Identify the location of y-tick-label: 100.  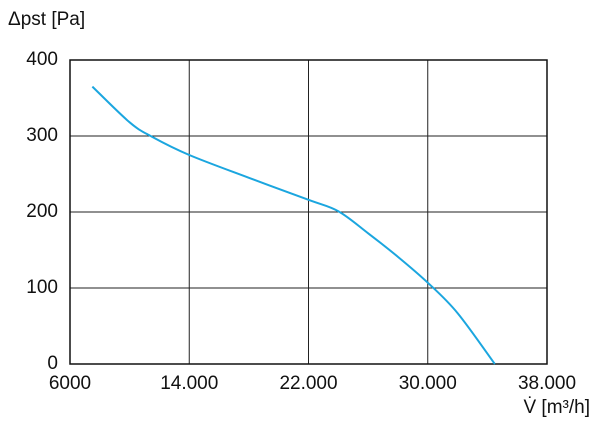
(42, 287).